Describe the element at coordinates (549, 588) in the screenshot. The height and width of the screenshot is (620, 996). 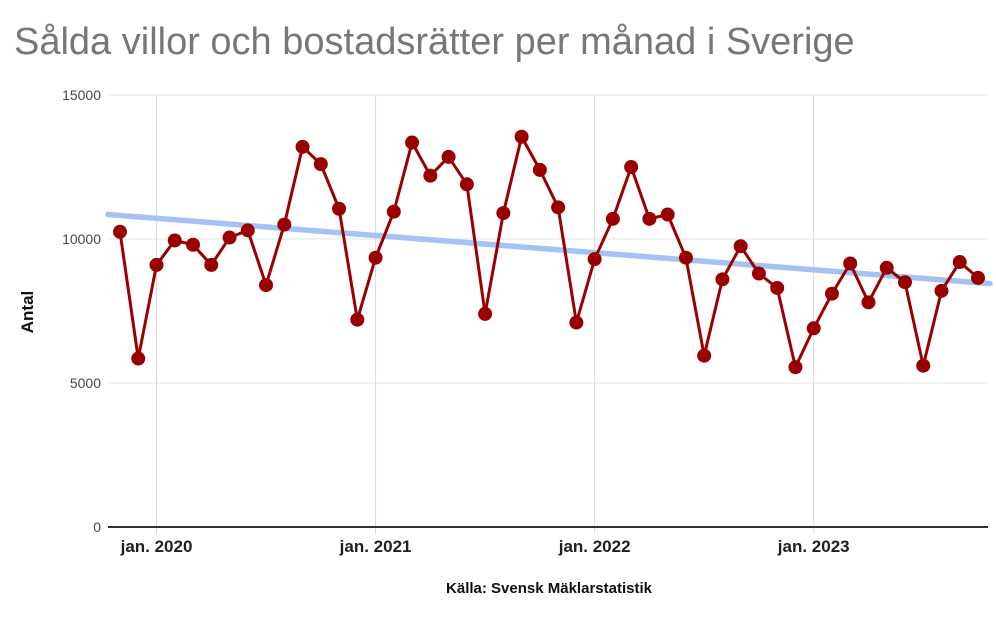
I see `source-note: Källa: Svensk Mäklarstatistik` at that location.